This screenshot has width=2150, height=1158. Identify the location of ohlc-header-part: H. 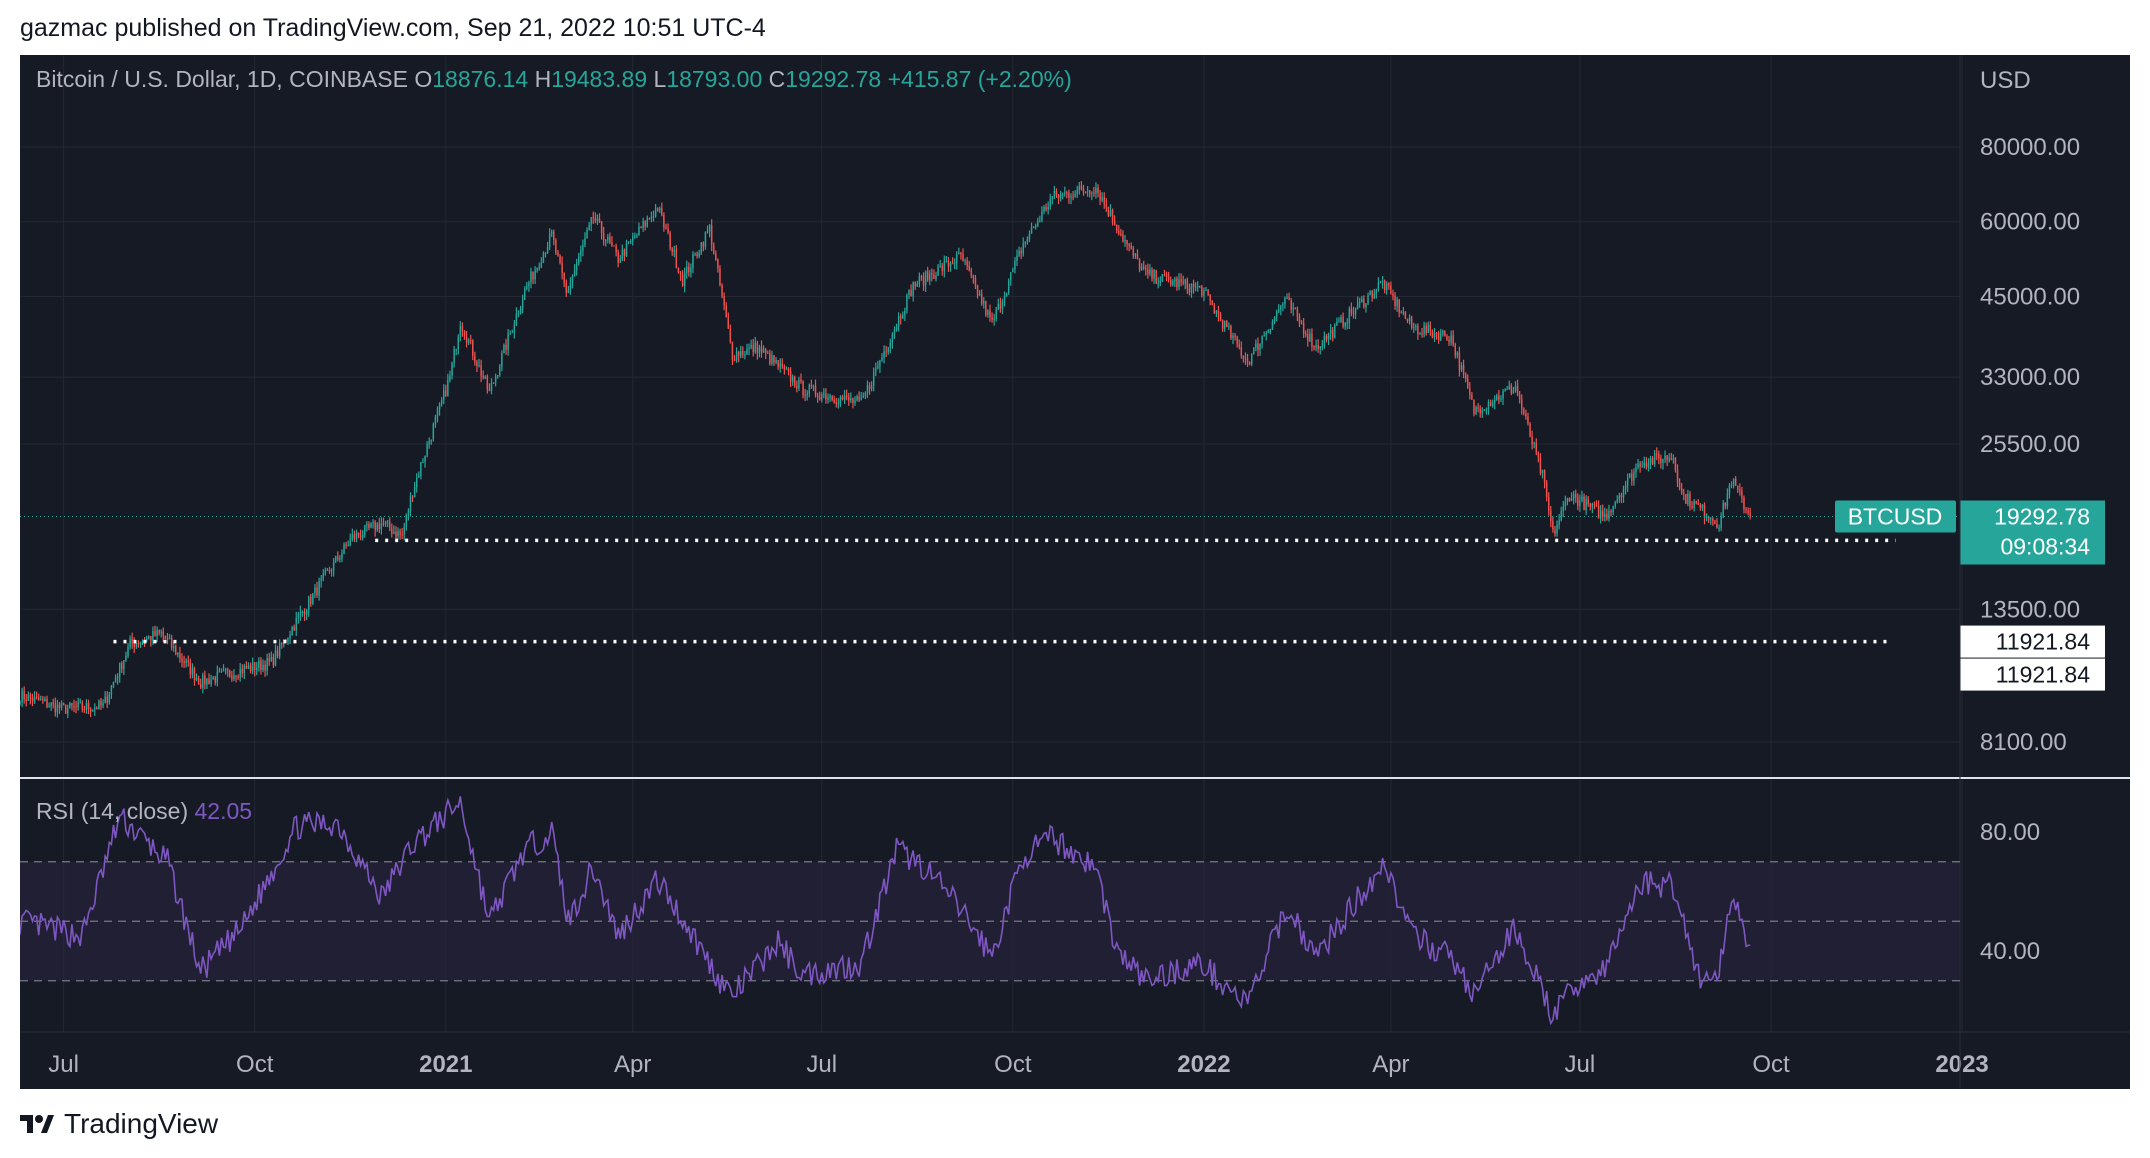
(543, 79).